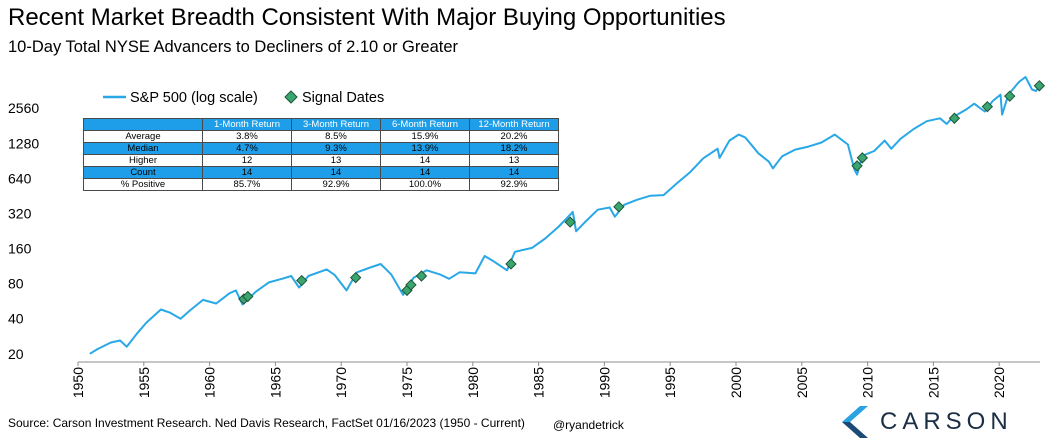 The height and width of the screenshot is (444, 1052). Describe the element at coordinates (20, 178) in the screenshot. I see `y-tick-label: 640` at that location.